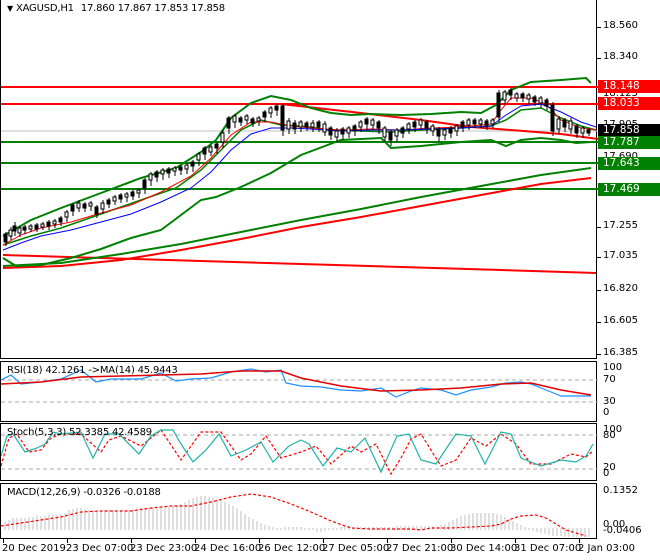  I want to click on resistance-2-price-label: 18.033, so click(629, 103).